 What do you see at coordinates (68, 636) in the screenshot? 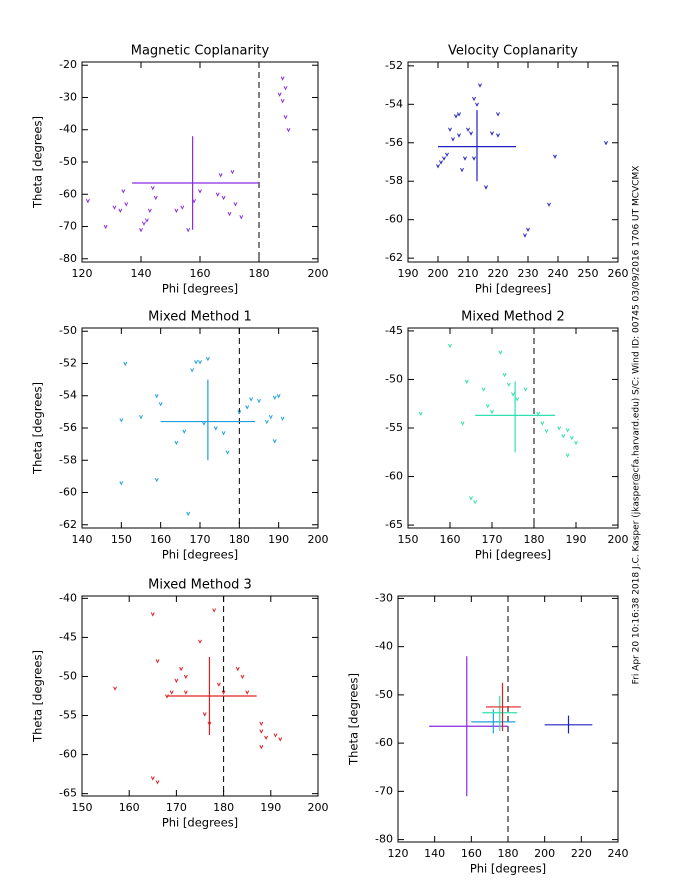
I see `y-tick-label: -45` at bounding box center [68, 636].